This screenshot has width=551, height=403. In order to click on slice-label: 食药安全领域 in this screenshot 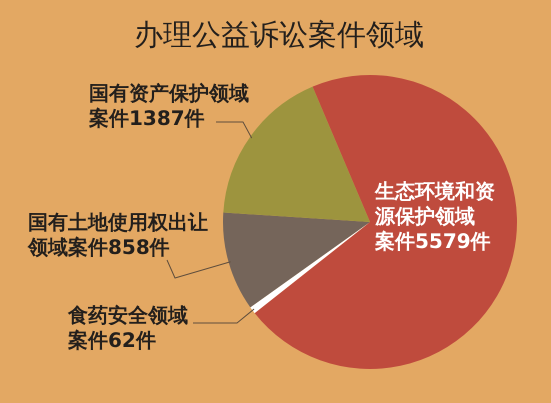, I will do `click(127, 315)`.